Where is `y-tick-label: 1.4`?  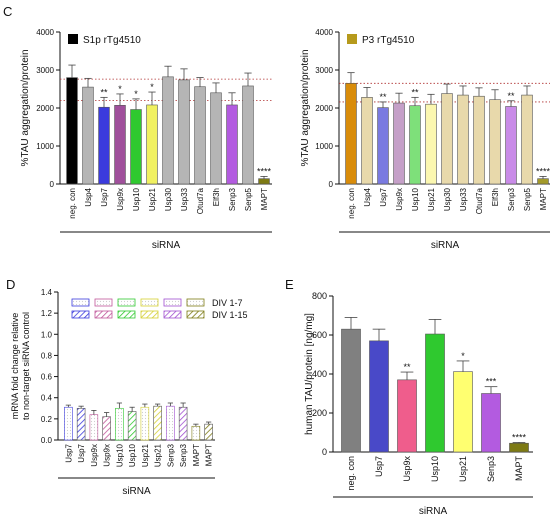
y-tick-label: 1.4 is located at coordinates (47, 292).